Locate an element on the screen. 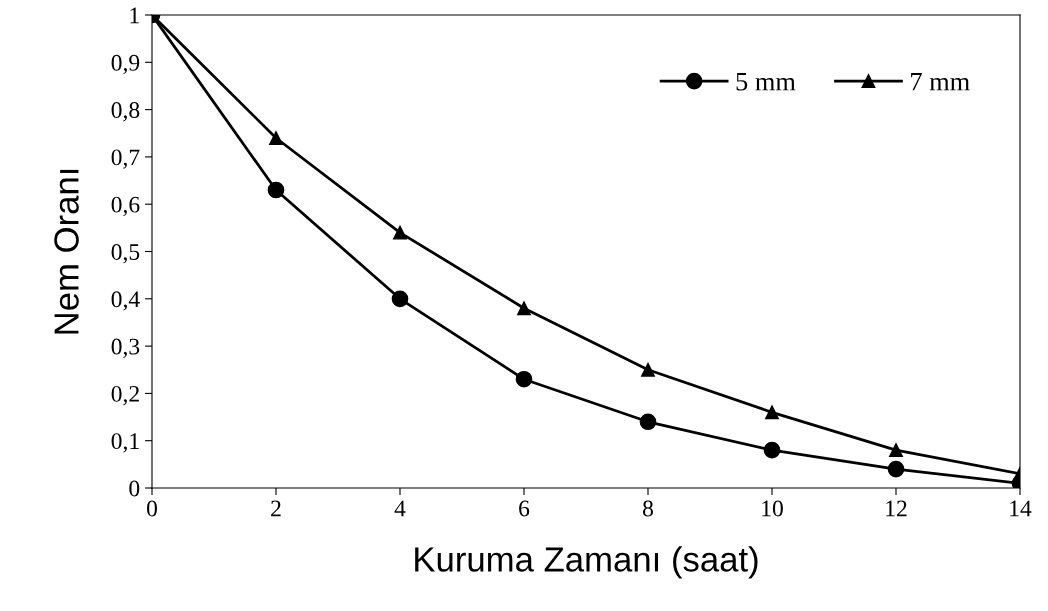  y-tick-label: 0,6 is located at coordinates (125, 206).